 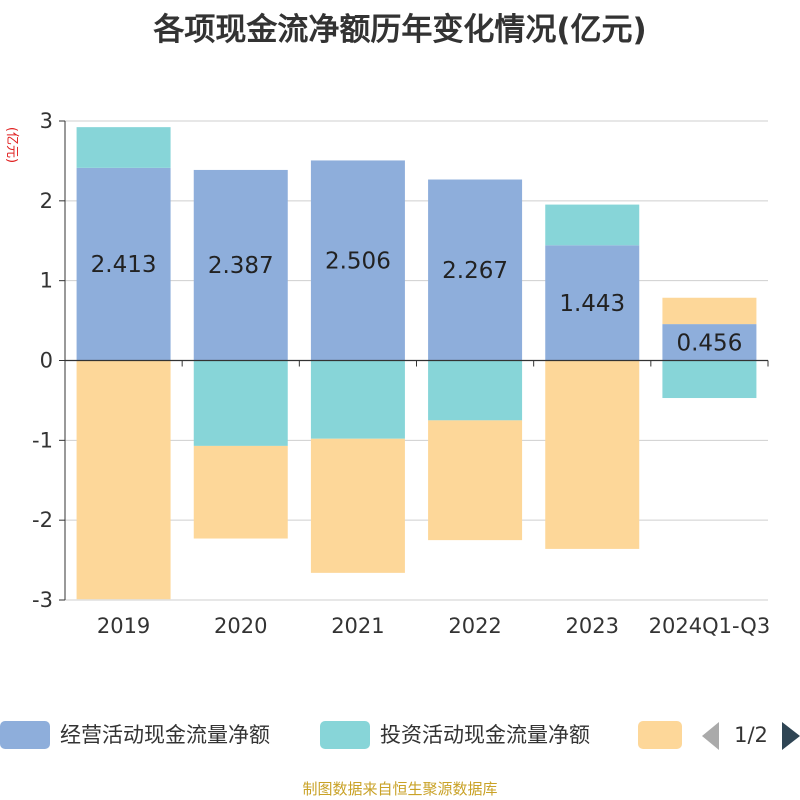 What do you see at coordinates (42, 600) in the screenshot?
I see `y-tick-label: -3` at bounding box center [42, 600].